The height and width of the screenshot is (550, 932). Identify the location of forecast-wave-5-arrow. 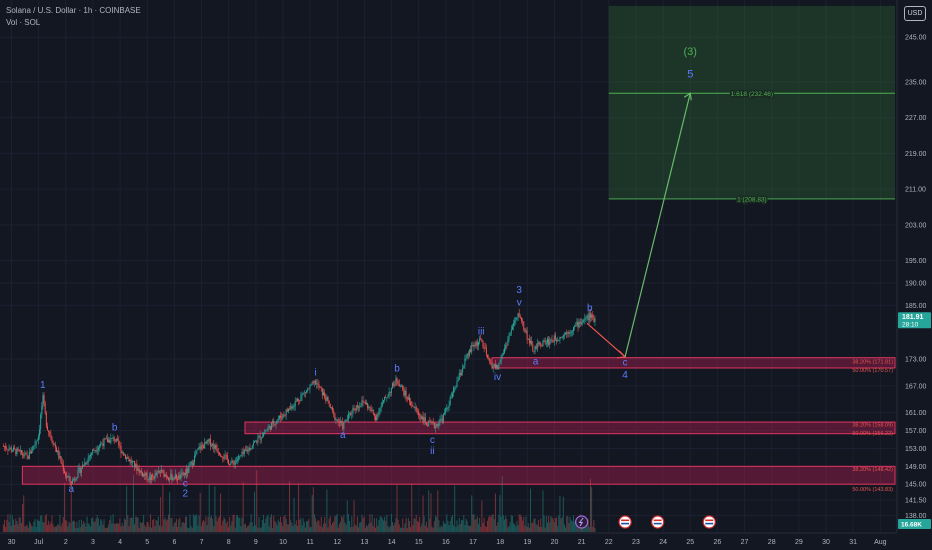
(657, 225).